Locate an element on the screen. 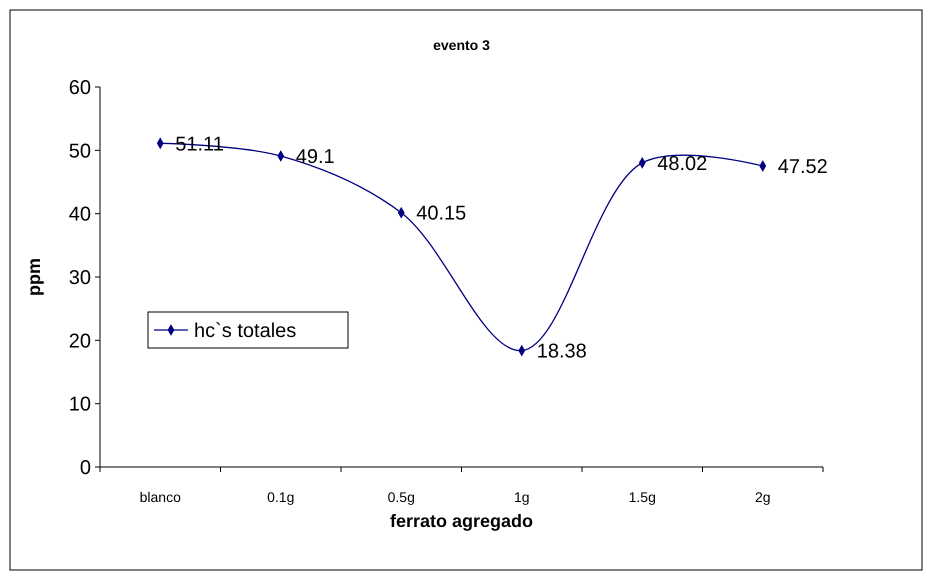  data-label: 18.38 is located at coordinates (561, 351).